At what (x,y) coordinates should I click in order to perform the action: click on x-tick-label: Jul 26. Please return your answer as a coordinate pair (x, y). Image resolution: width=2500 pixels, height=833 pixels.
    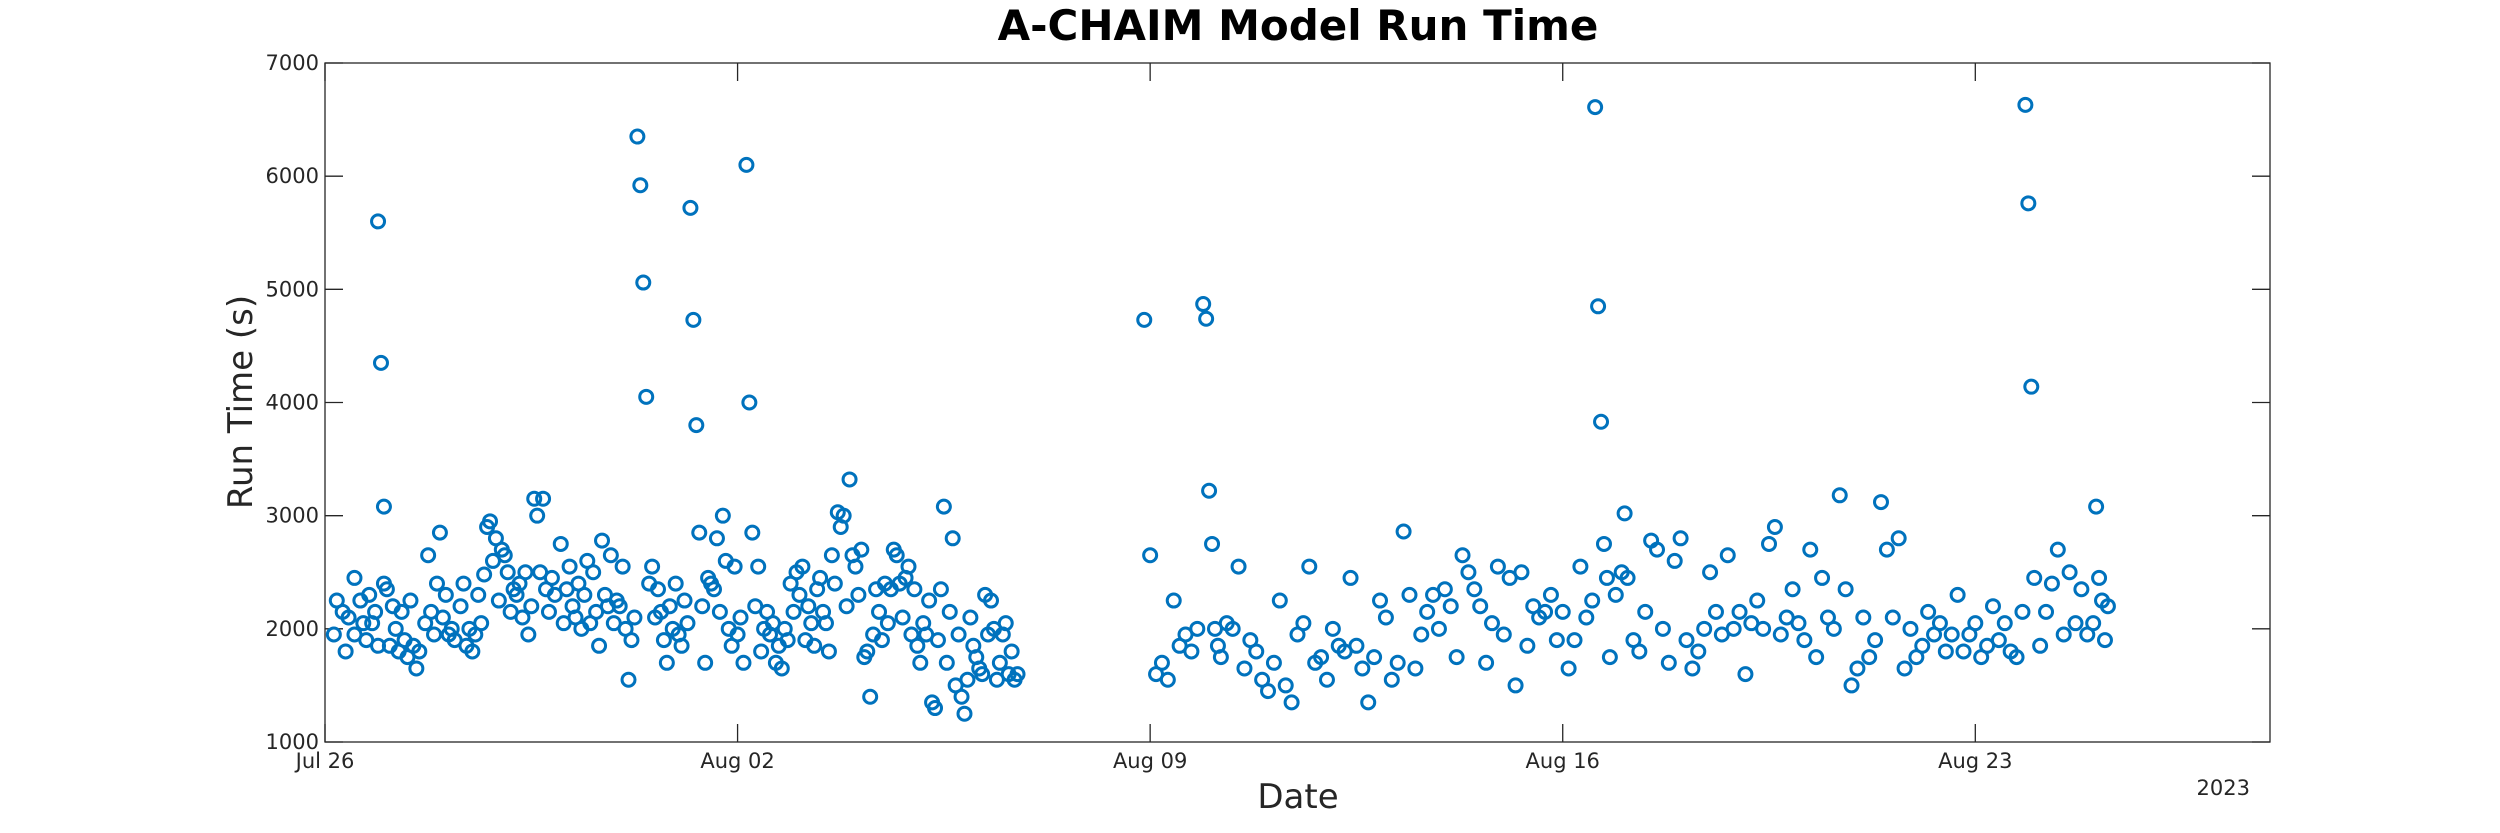
    Looking at the image, I should click on (324, 761).